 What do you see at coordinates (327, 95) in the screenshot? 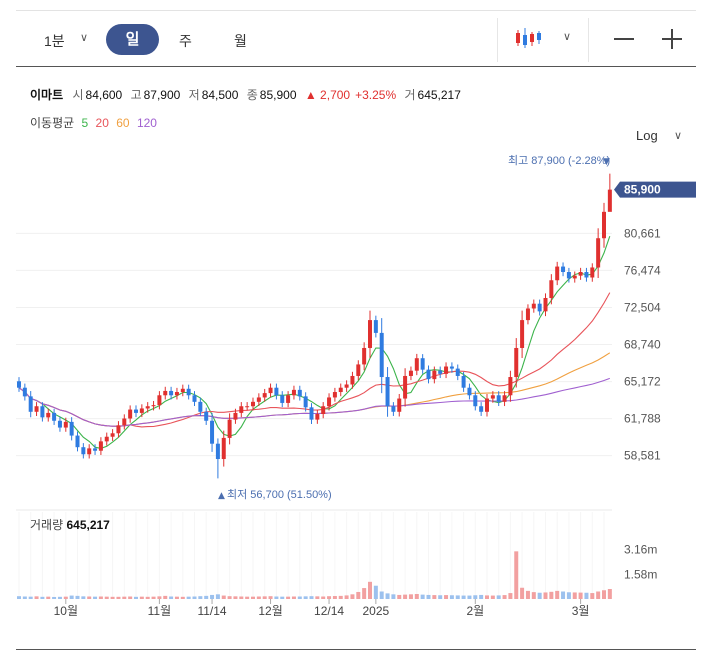
I see `change-value: ▲ 2,700` at bounding box center [327, 95].